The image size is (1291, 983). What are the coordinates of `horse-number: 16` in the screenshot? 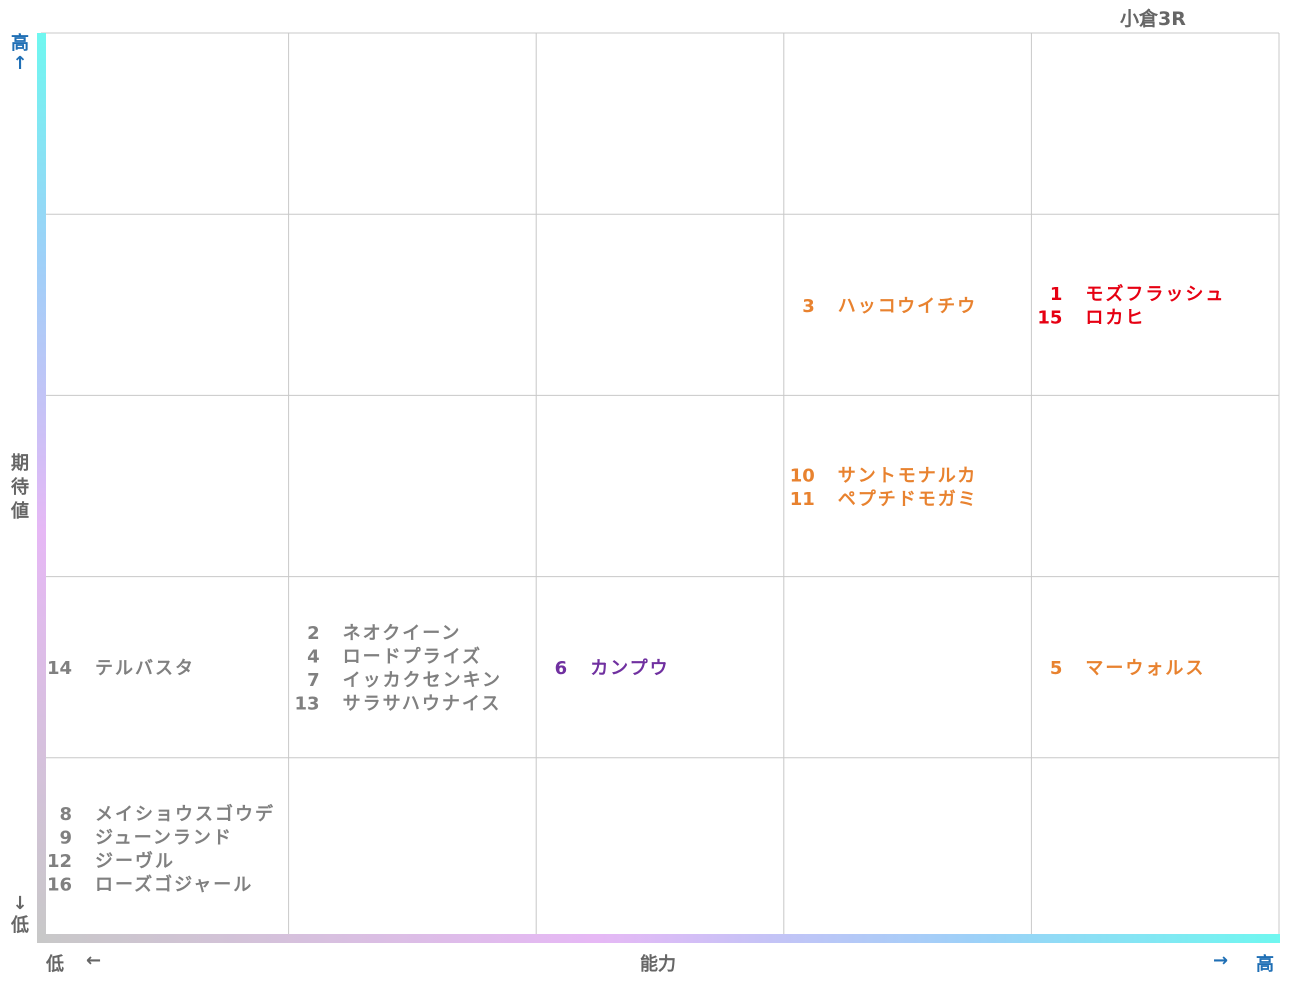 It's located at (59, 885).